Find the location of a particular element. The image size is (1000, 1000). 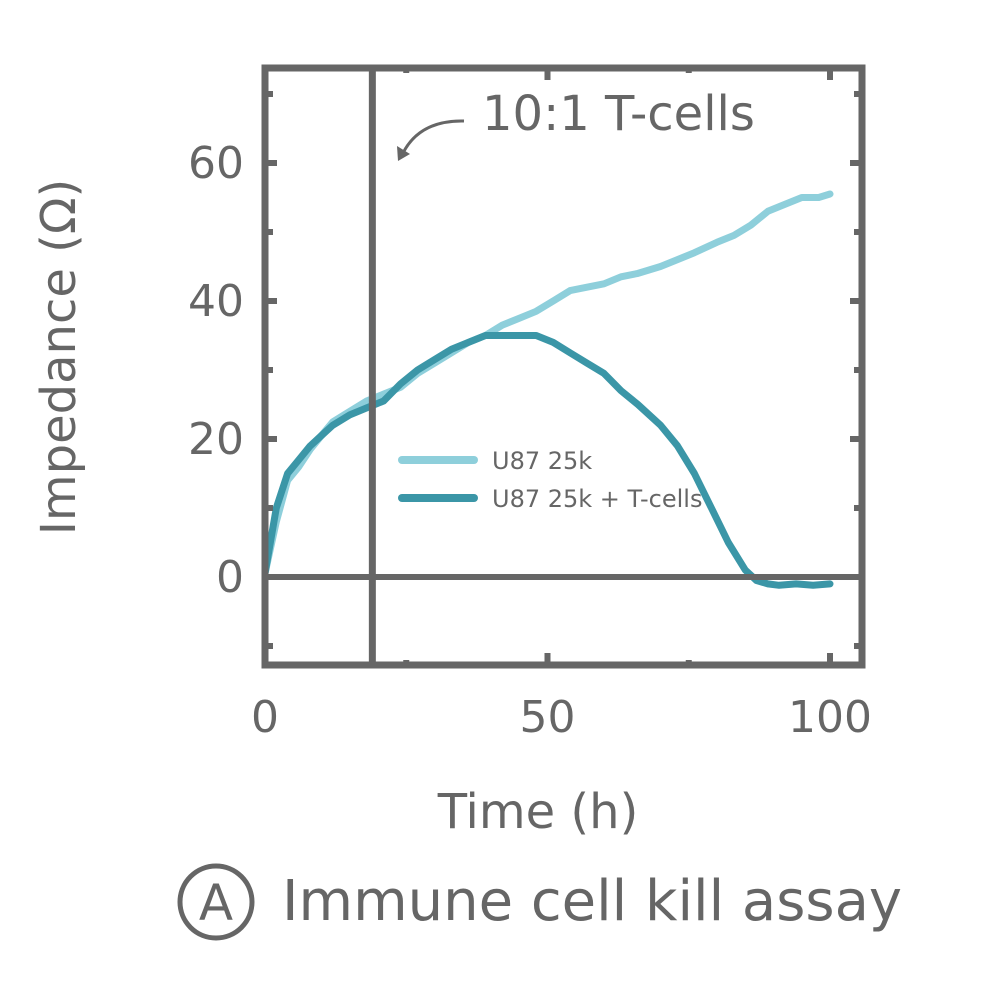

x-tick-label: 0 is located at coordinates (265, 717).